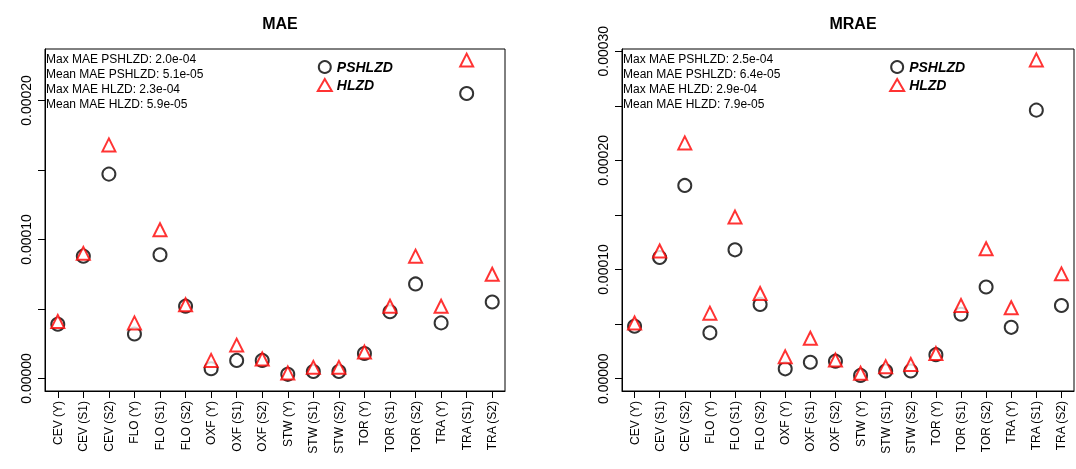 The width and height of the screenshot is (1076, 469). What do you see at coordinates (694, 104) in the screenshot?
I see `annotation: Mean MAE HLZD: 7.9e-05` at bounding box center [694, 104].